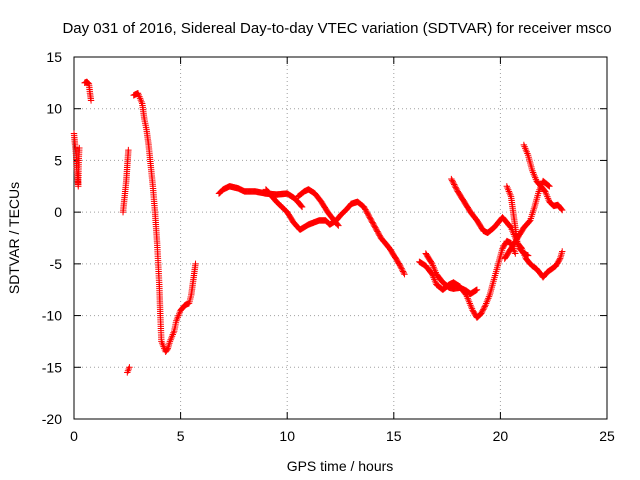  Describe the element at coordinates (607, 436) in the screenshot. I see `x-tick-label: 25` at that location.